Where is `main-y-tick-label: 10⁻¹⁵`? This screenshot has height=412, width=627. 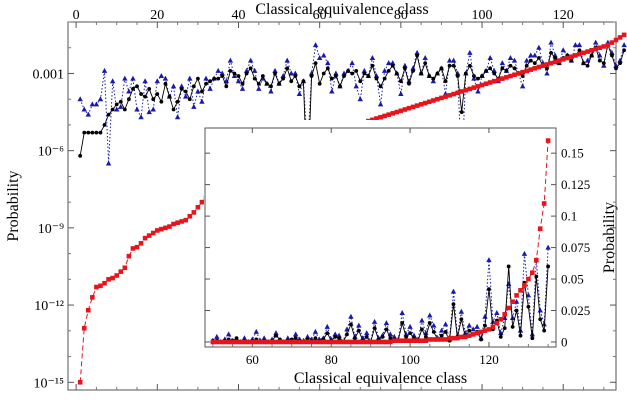 main-y-tick-label: 10⁻¹⁵ is located at coordinates (49, 383).